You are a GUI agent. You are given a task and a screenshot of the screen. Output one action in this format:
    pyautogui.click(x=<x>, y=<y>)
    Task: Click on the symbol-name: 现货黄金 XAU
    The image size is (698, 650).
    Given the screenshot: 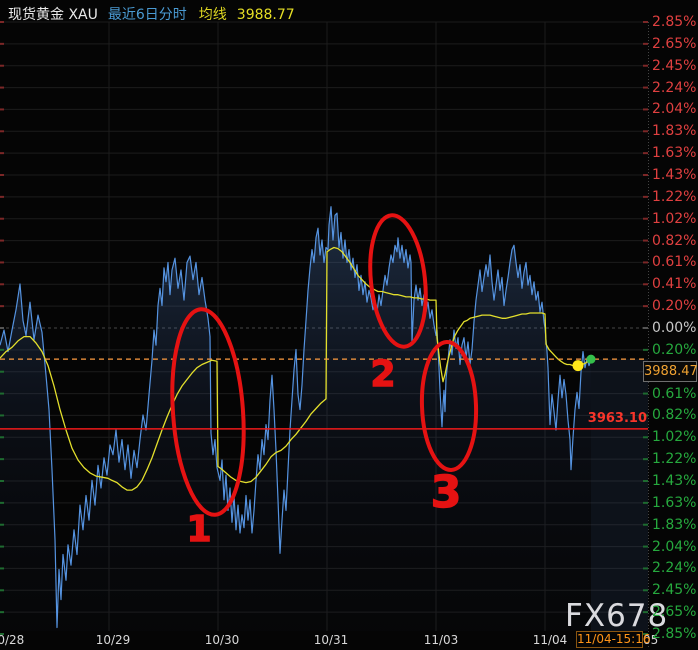 What is the action you would take?
    pyautogui.click(x=53, y=15)
    